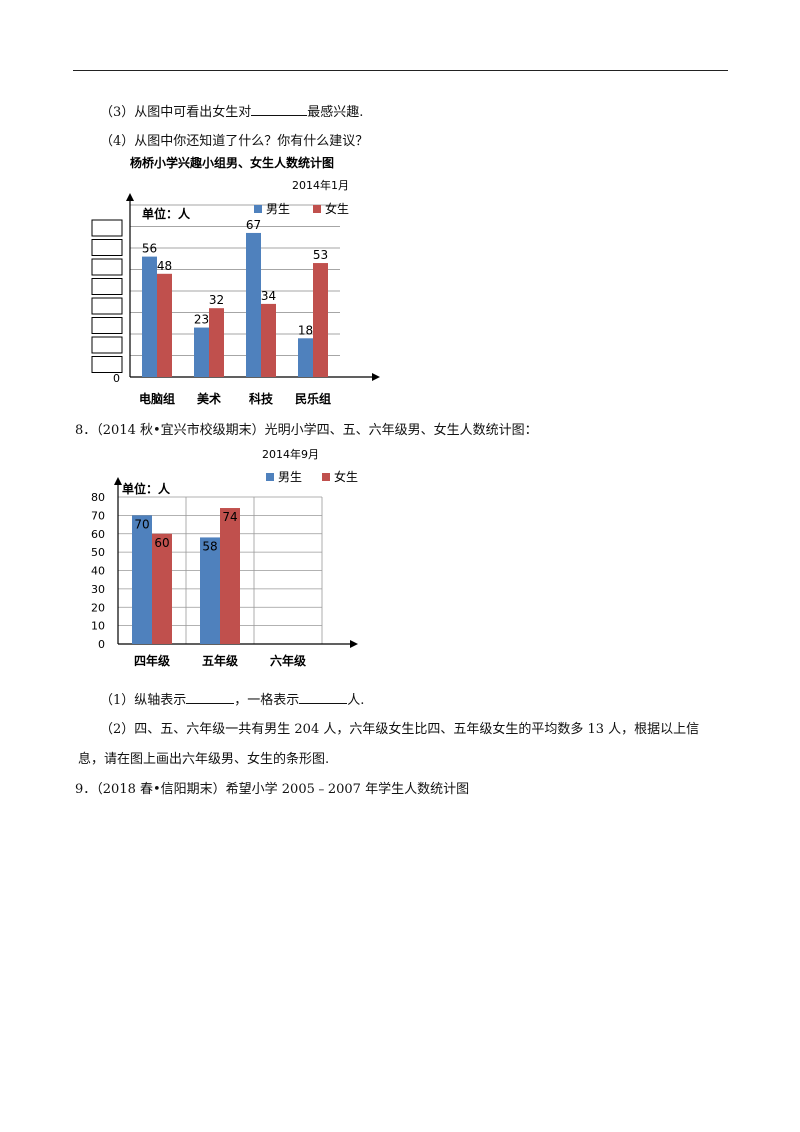 The height and width of the screenshot is (1132, 800). I want to click on data-label: 56, so click(149, 249).